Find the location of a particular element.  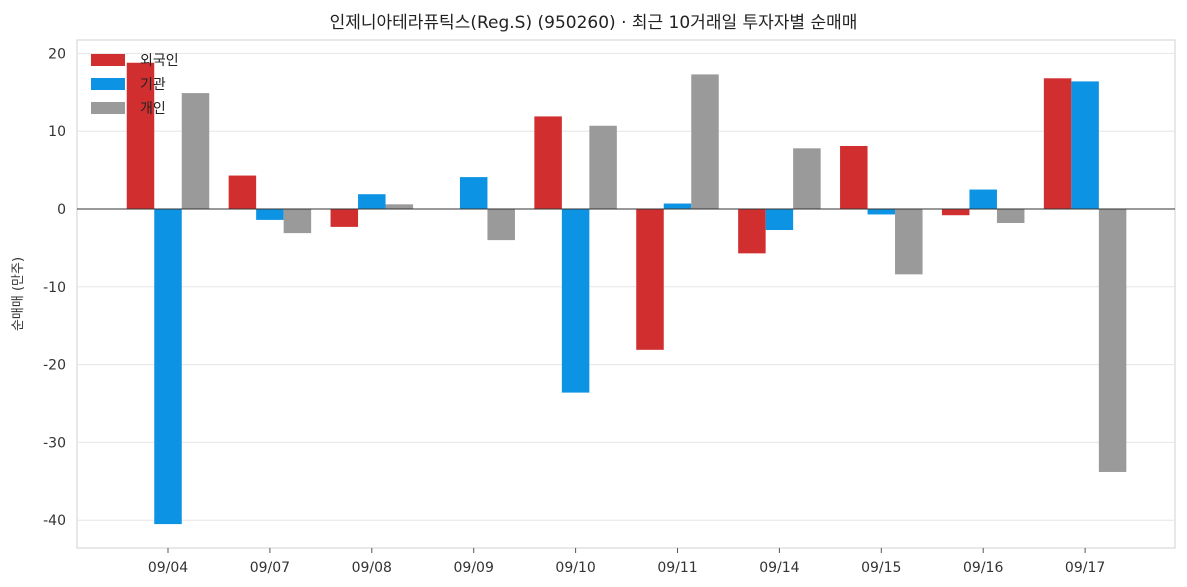

y-axis-label: 순매매 (만주) is located at coordinates (18, 294).